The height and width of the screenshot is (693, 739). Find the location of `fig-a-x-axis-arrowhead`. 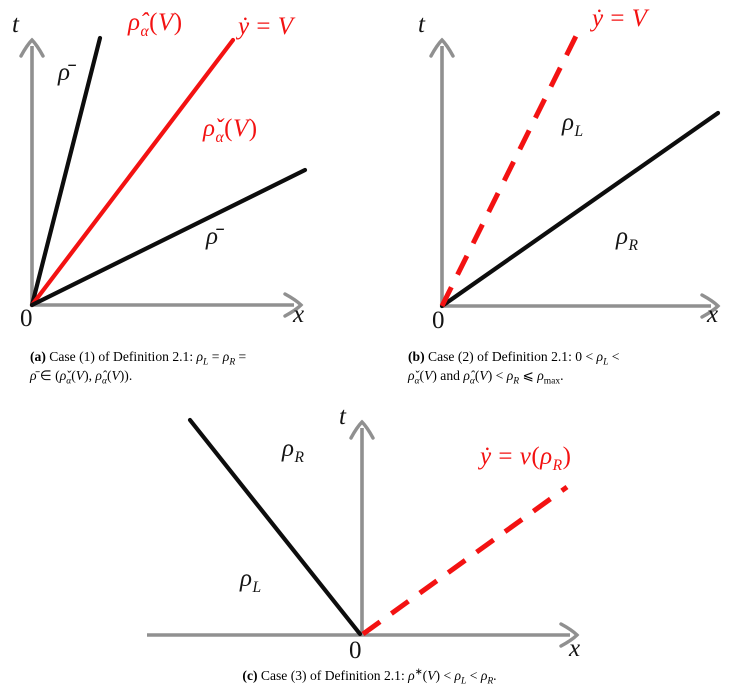

fig-a-x-axis-arrowhead is located at coordinates (293, 305).